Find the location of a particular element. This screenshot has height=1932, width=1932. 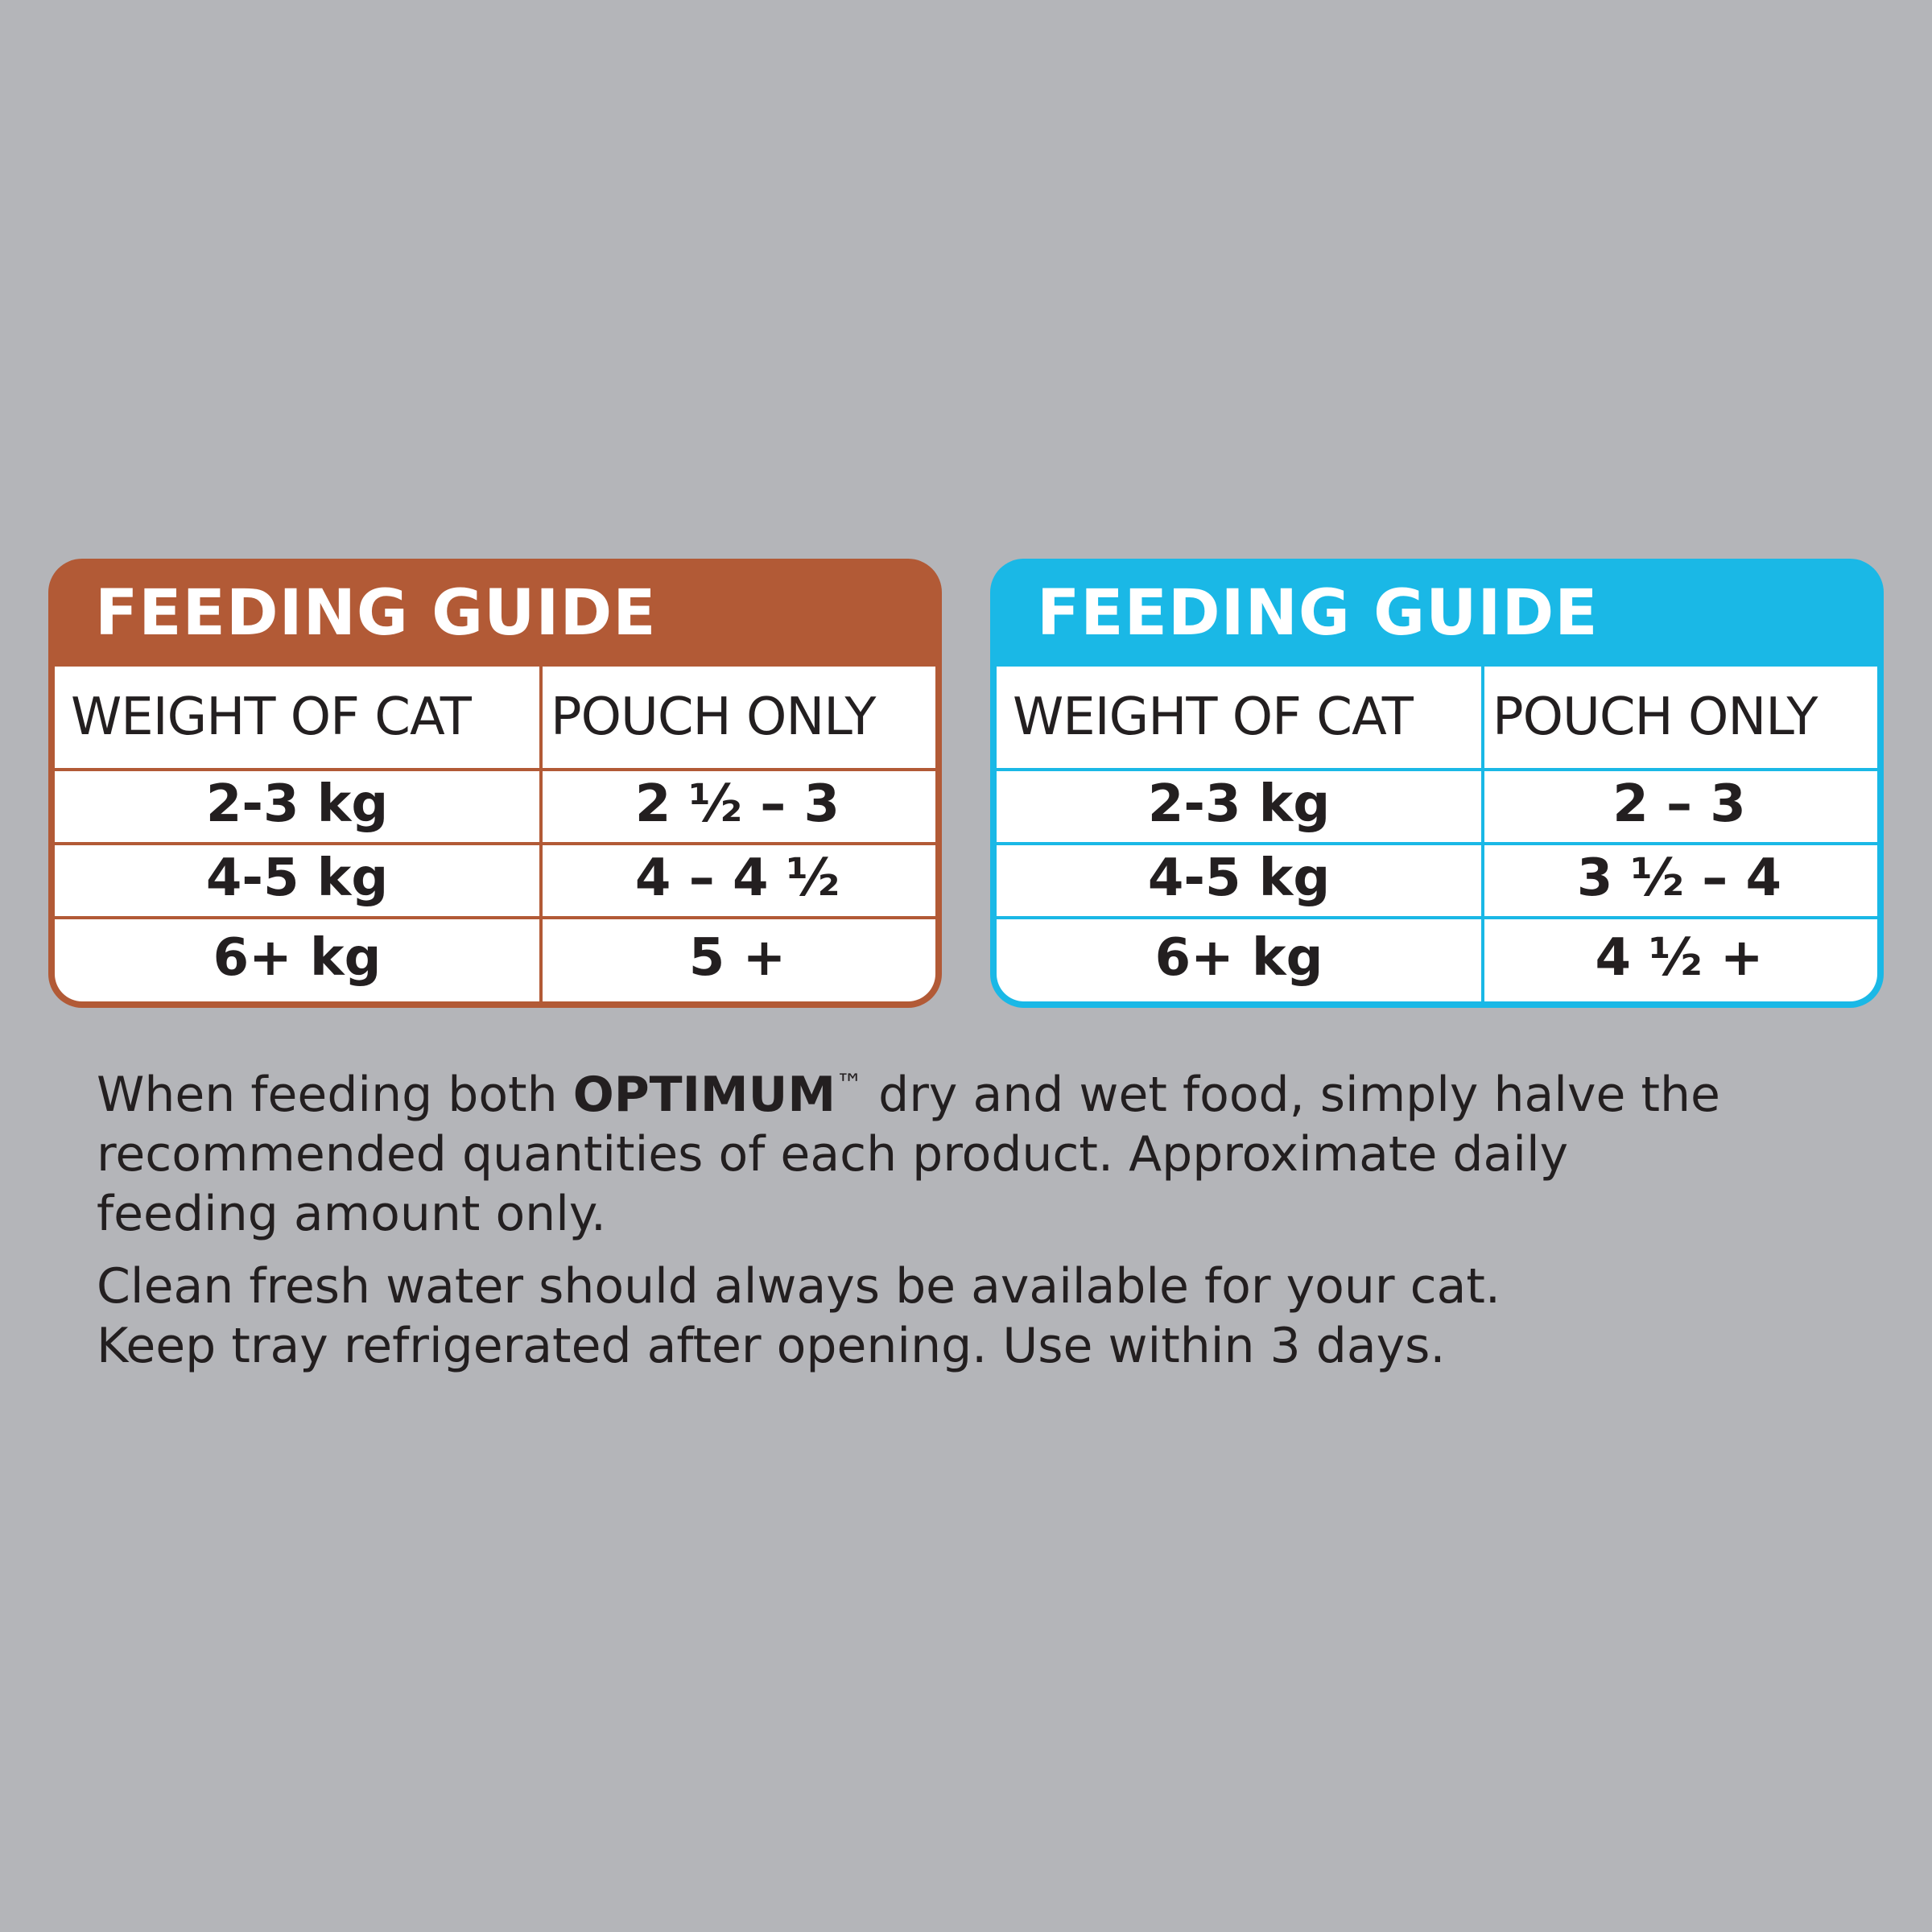

pouch-cell: 2 – 3 is located at coordinates (1679, 804).